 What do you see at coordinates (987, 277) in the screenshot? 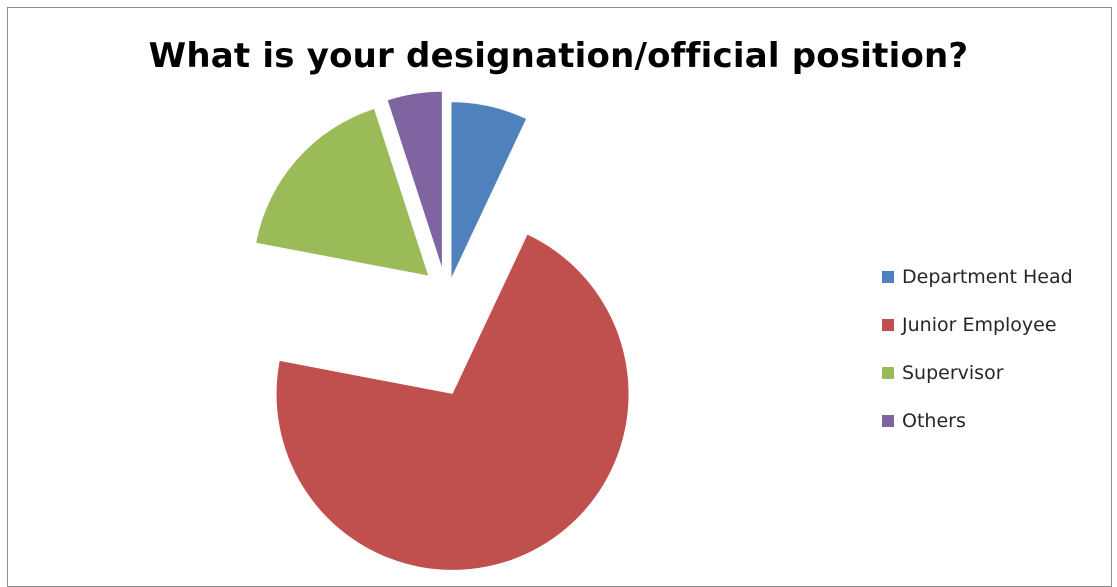
I see `legend-label: Department Head` at bounding box center [987, 277].